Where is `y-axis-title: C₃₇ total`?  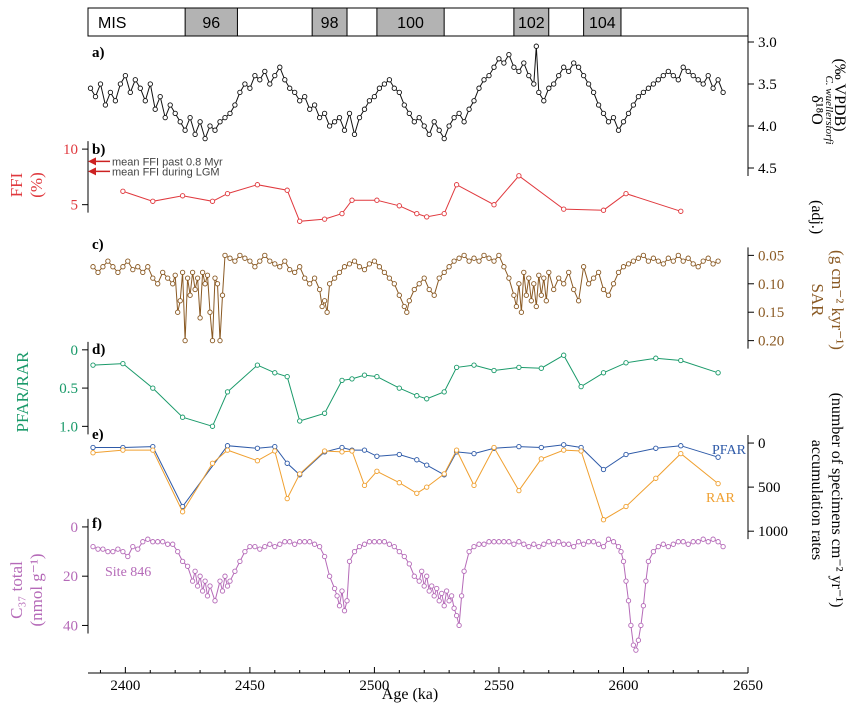
y-axis-title: C₃₇ total is located at coordinates (16, 590).